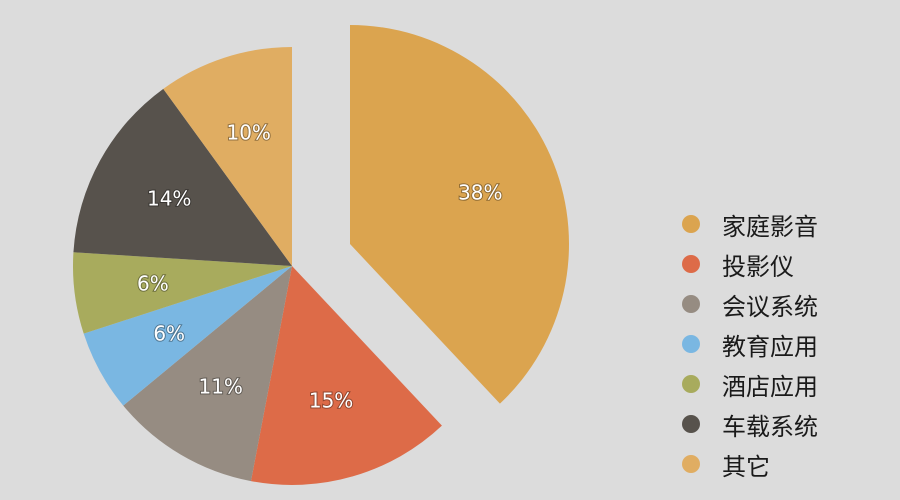  I want to click on legend-label: 家庭影音, so click(770, 226).